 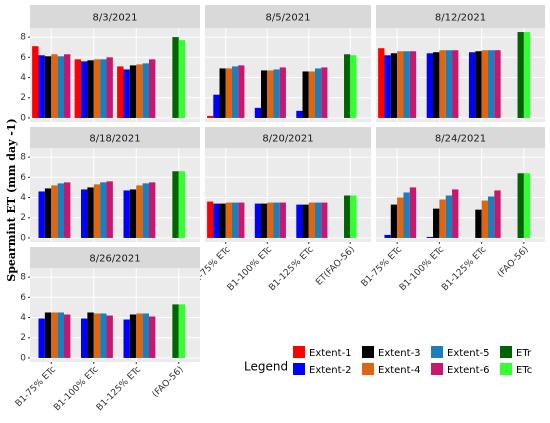 I want to click on legend-label: Extent-4, so click(x=399, y=370).